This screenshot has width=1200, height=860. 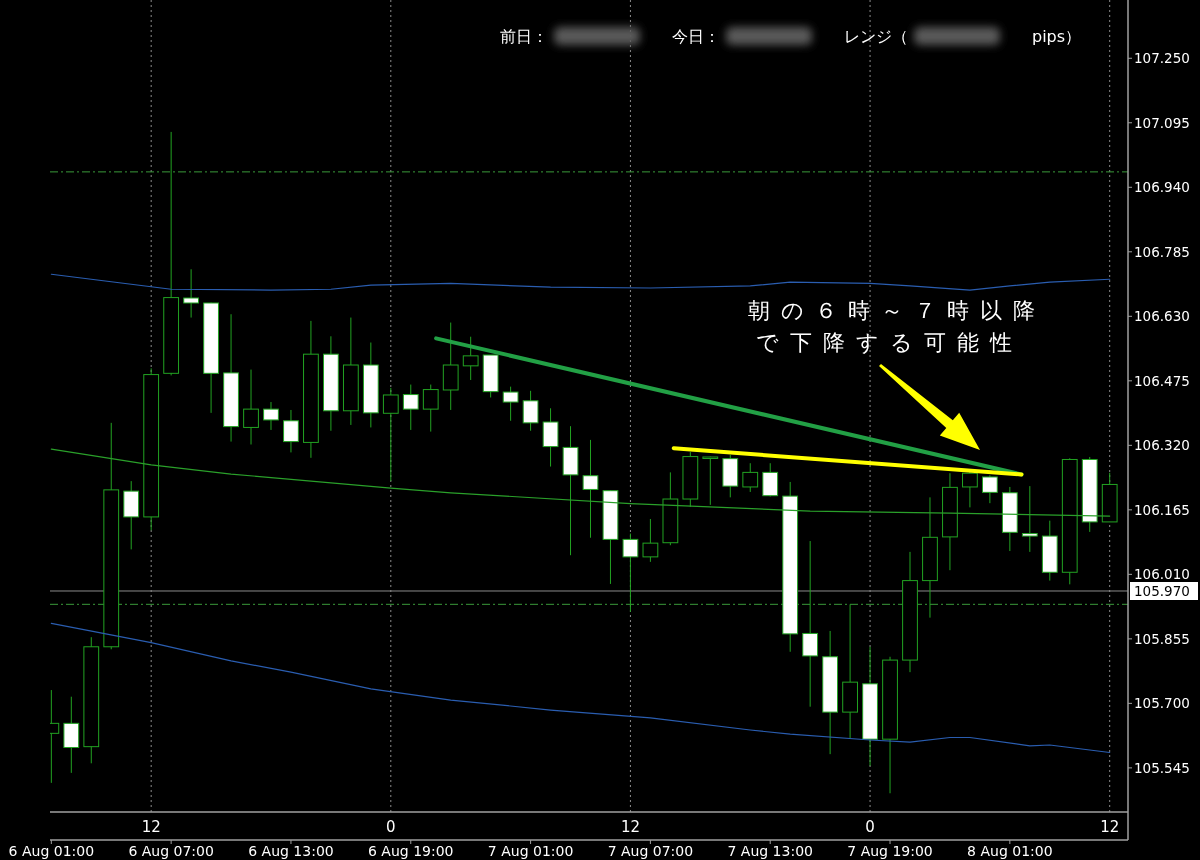 What do you see at coordinates (1162, 251) in the screenshot?
I see `y-tick-label: 106.785` at bounding box center [1162, 251].